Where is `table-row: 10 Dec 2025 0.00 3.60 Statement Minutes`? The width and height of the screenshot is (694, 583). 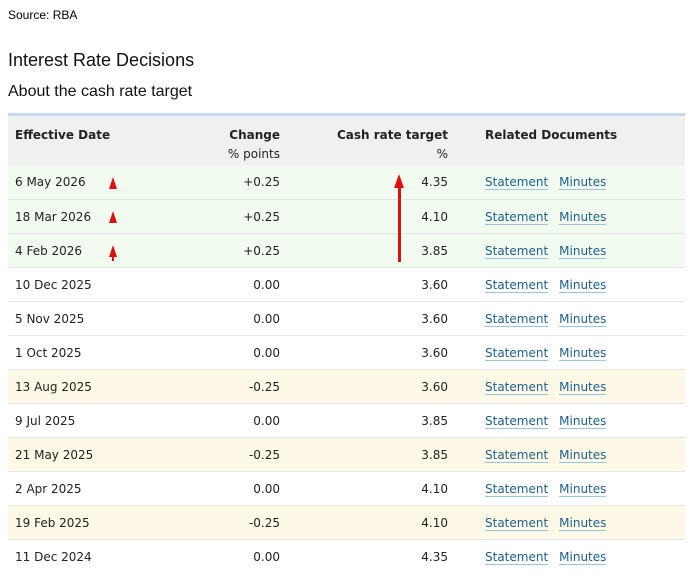
table-row: 10 Dec 2025 0.00 3.60 Statement Minutes is located at coordinates (346, 284).